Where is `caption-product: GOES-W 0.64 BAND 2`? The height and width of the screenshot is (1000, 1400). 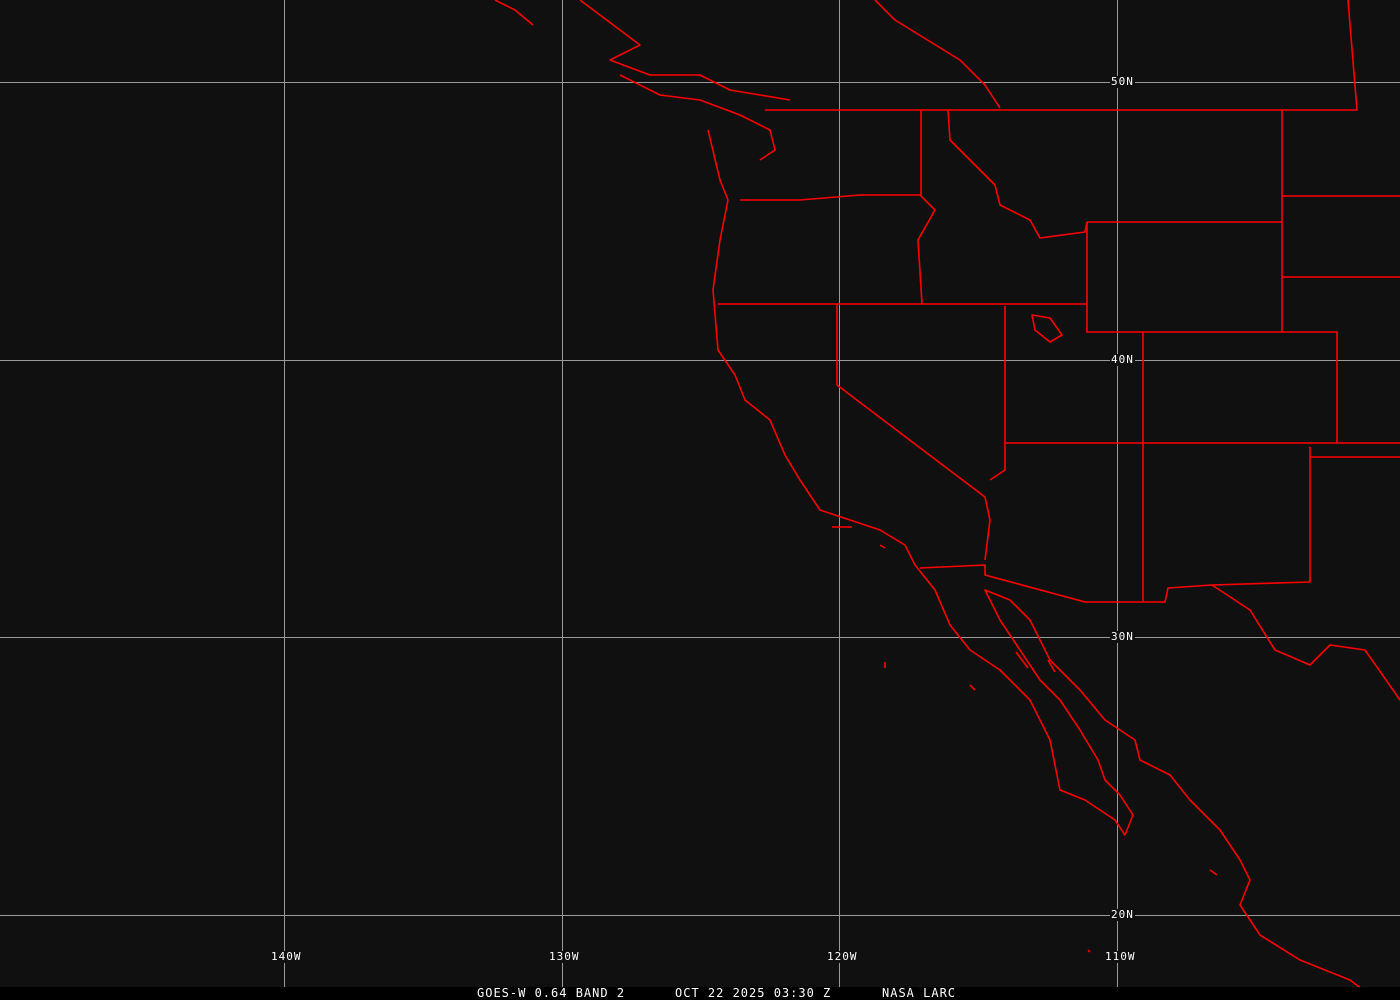
caption-product: GOES-W 0.64 BAND 2 is located at coordinates (551, 993).